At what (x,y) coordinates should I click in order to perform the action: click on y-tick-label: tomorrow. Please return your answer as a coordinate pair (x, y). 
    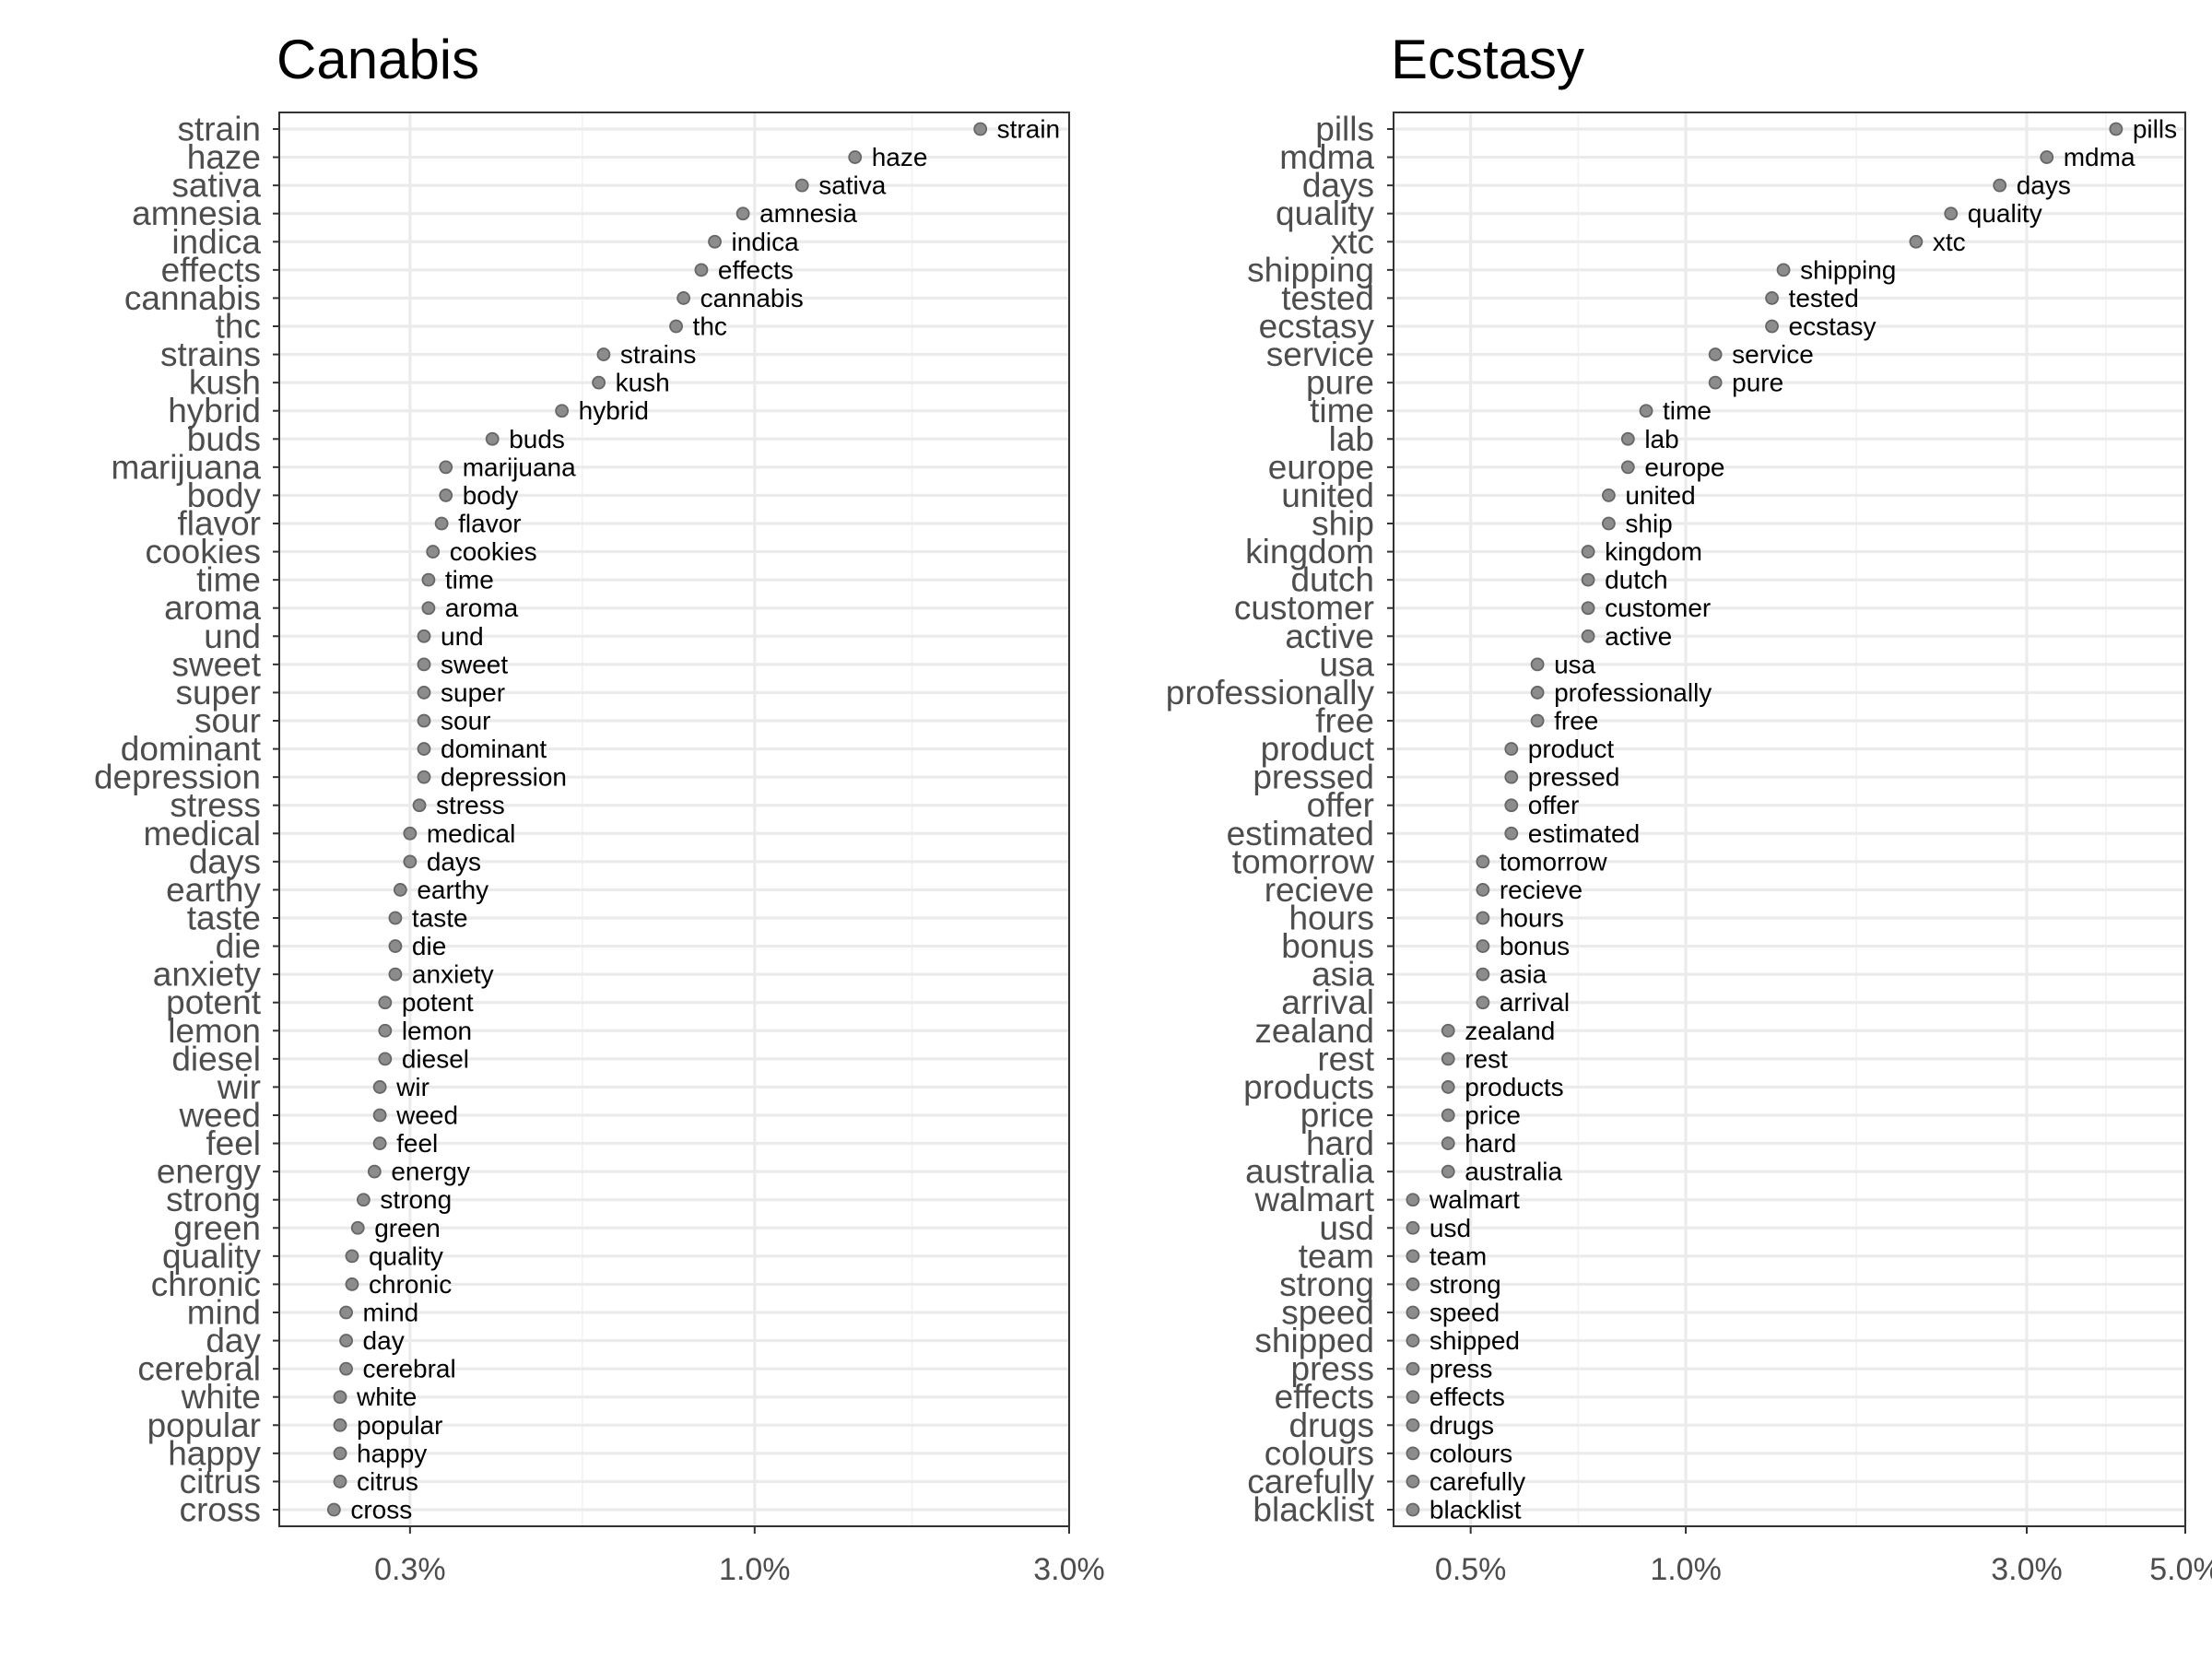
    Looking at the image, I should click on (1303, 861).